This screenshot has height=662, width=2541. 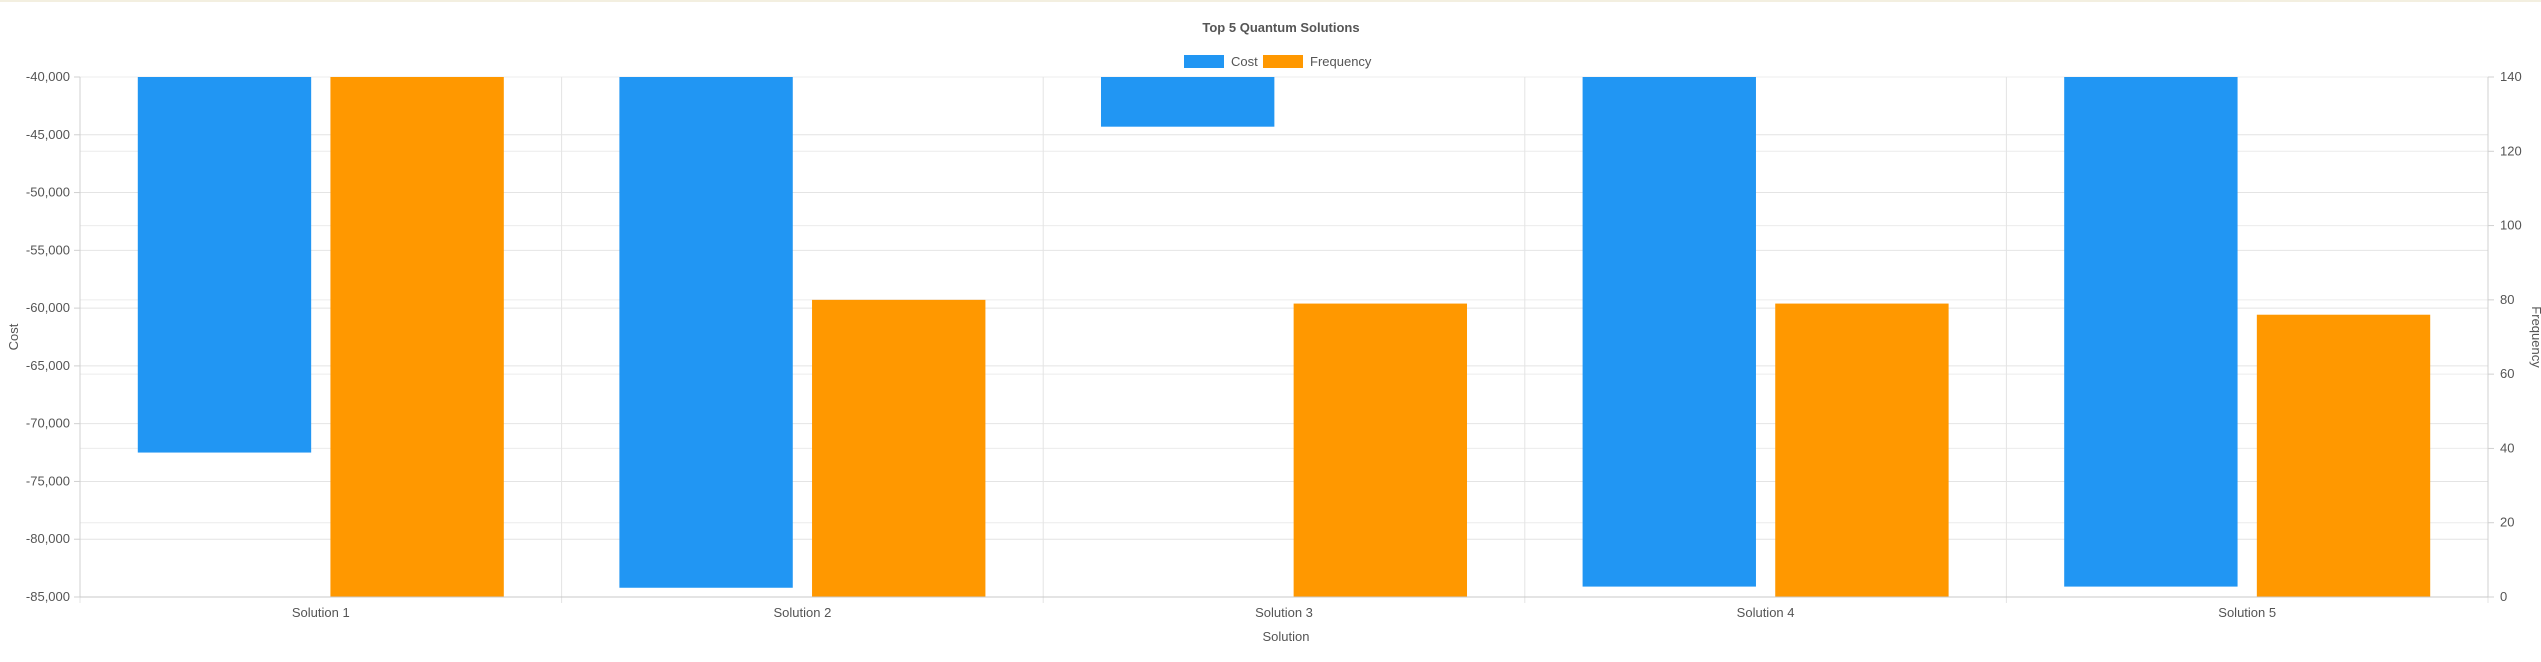 I want to click on y2-tick-label: 120, so click(x=2511, y=150).